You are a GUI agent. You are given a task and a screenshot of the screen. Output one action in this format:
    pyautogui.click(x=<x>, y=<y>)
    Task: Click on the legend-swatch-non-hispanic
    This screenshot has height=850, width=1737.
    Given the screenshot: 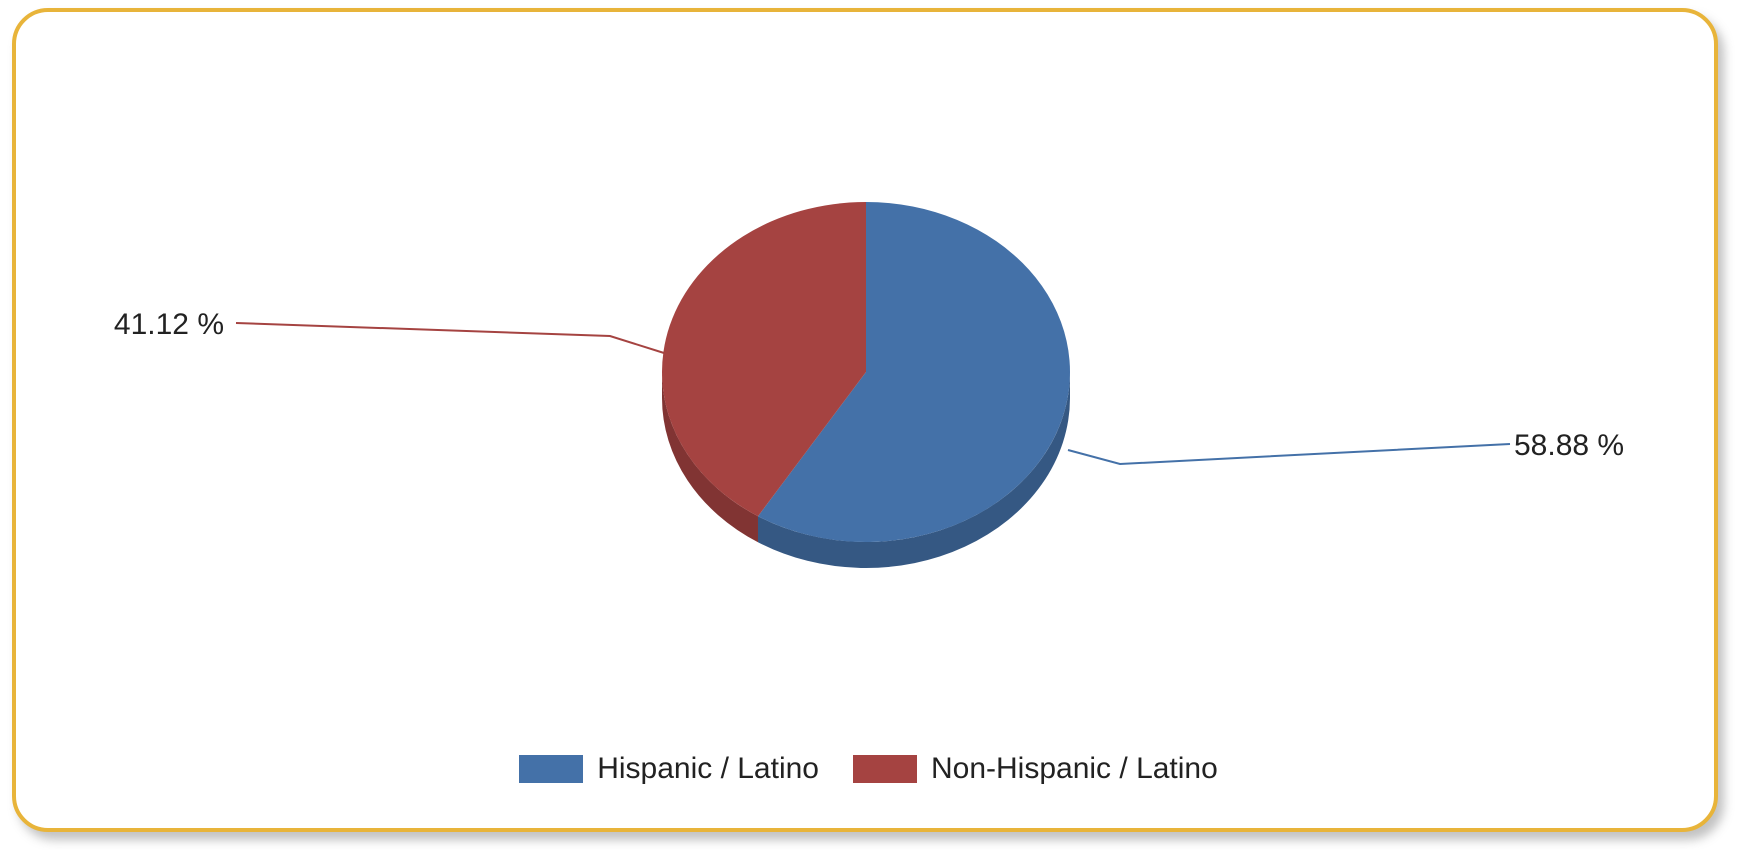 What is the action you would take?
    pyautogui.click(x=884, y=769)
    